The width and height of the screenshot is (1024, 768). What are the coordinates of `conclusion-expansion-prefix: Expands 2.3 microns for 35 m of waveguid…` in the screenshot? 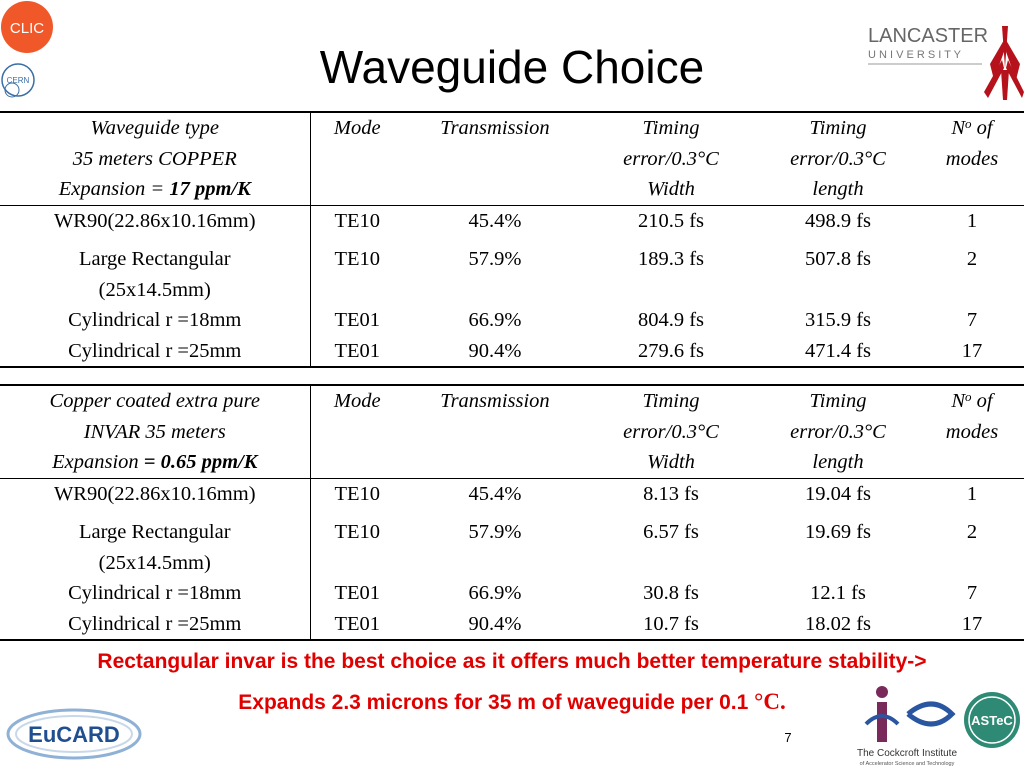 It's located at (496, 702).